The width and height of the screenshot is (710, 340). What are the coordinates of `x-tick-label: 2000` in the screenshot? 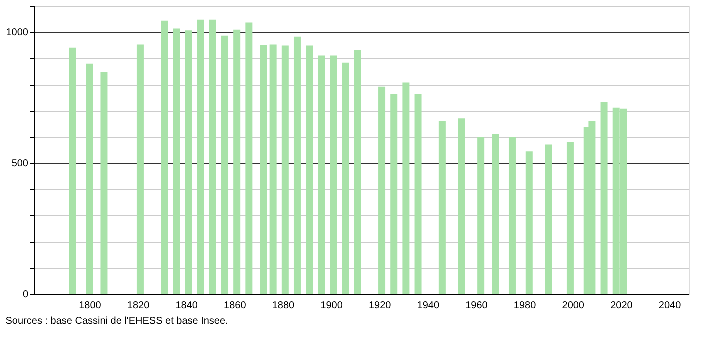 It's located at (573, 306).